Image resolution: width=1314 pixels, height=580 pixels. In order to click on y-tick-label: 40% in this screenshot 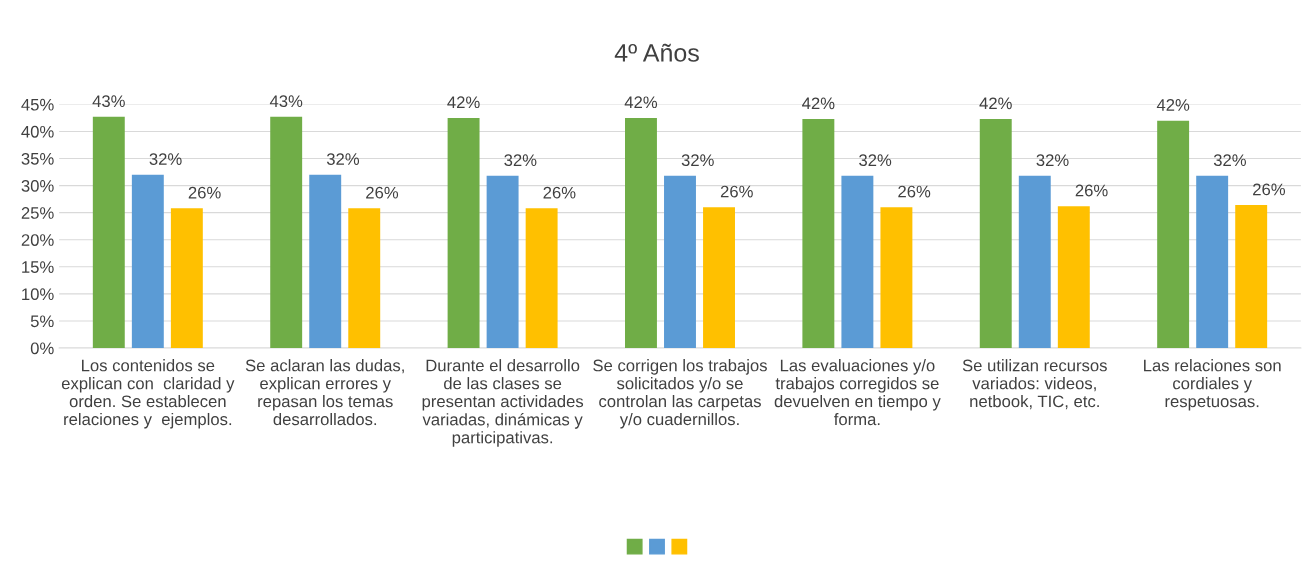, I will do `click(37, 131)`.